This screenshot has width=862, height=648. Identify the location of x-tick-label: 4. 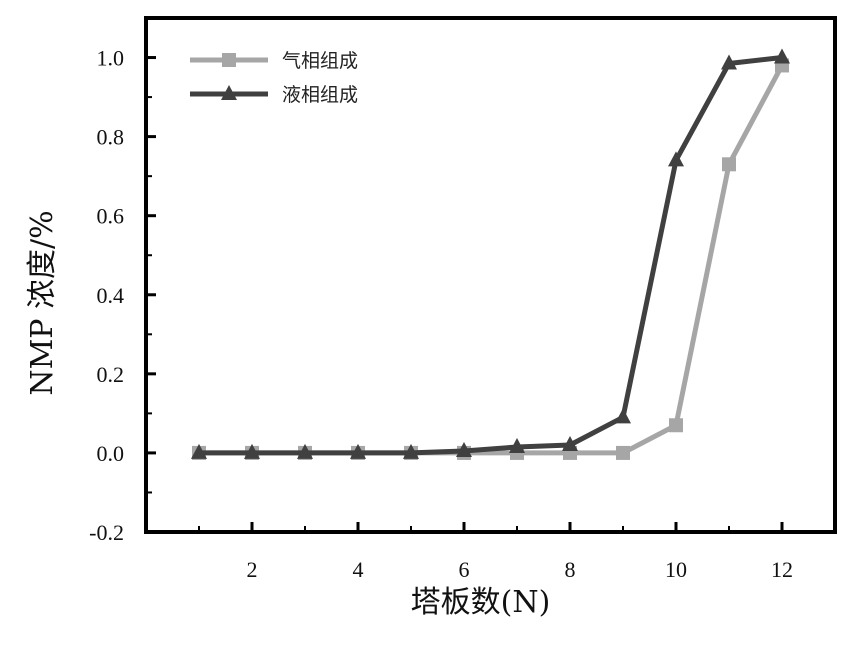
(358, 569).